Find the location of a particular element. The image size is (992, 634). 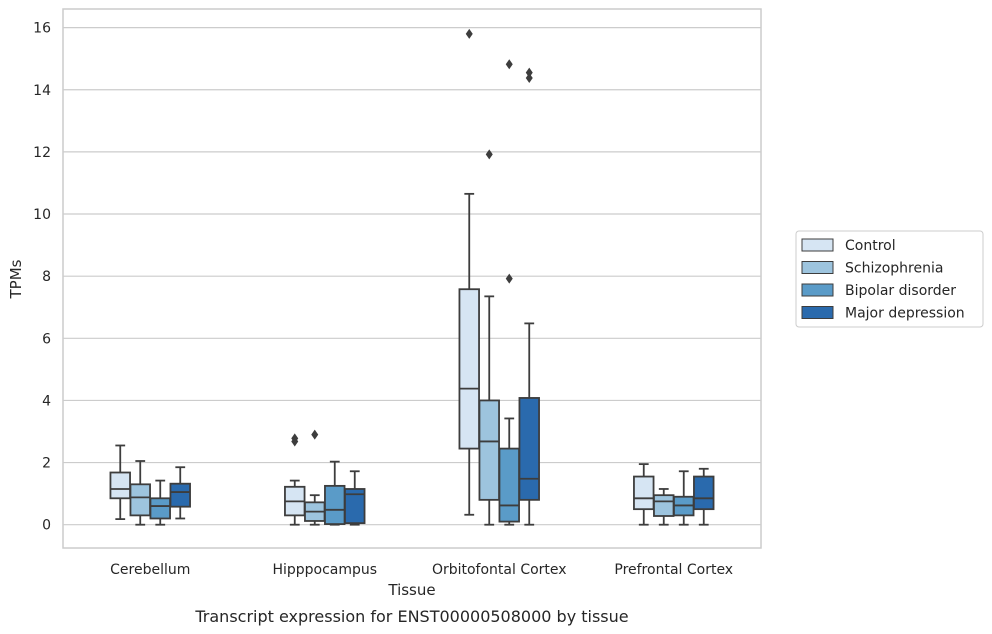

legend-frame is located at coordinates (889, 279).